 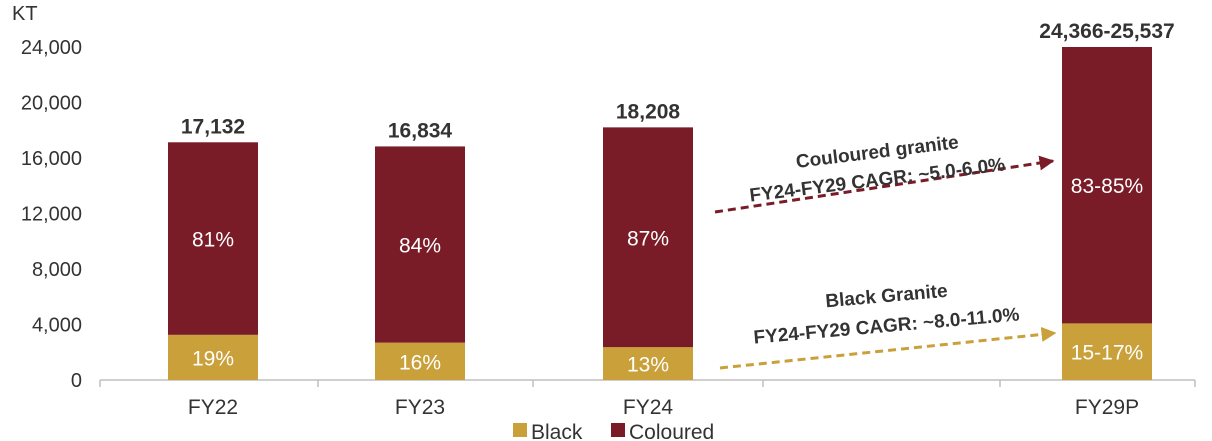 I want to click on segment-share-label: 15-17%, so click(x=1107, y=353).